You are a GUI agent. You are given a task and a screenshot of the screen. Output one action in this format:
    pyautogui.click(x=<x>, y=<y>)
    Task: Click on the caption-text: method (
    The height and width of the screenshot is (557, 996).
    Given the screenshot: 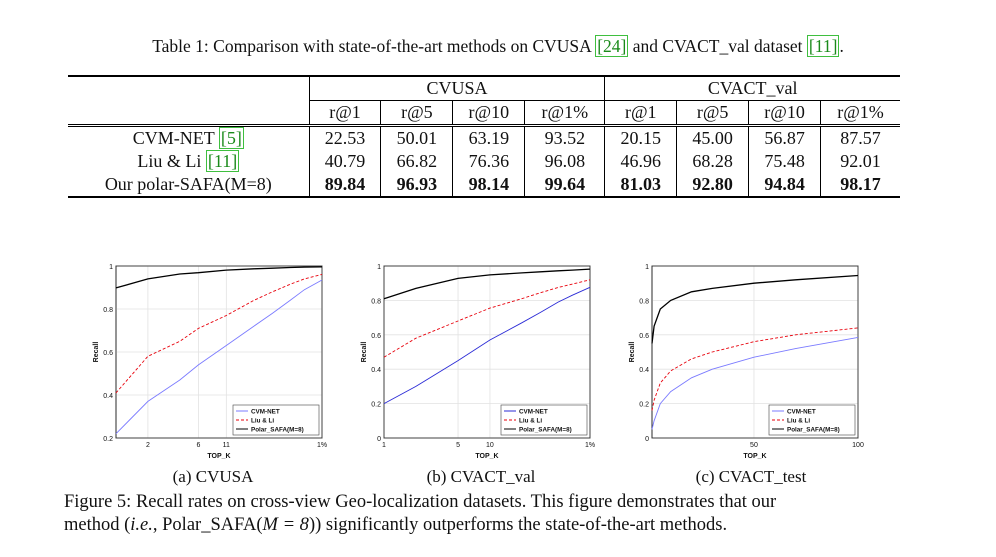 What is the action you would take?
    pyautogui.click(x=97, y=525)
    